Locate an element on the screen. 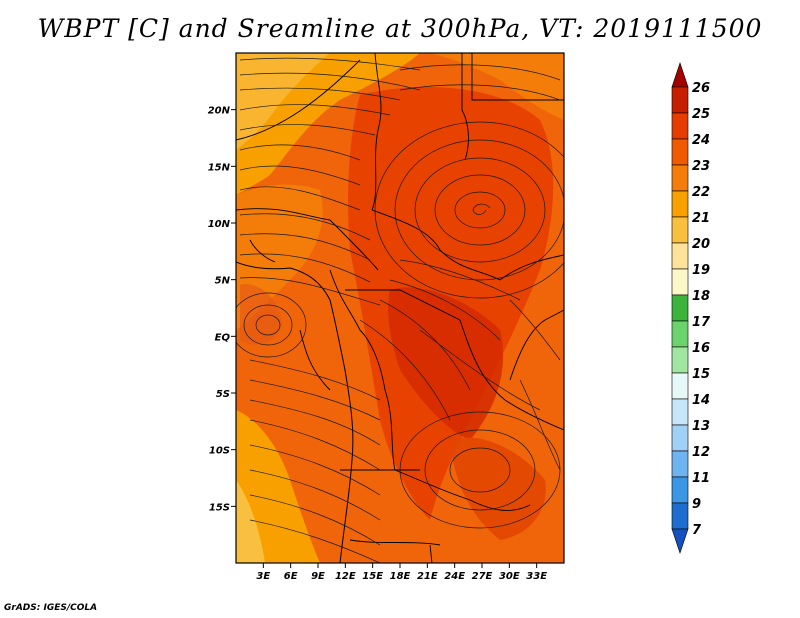 The width and height of the screenshot is (800, 618). colorbar-label: 15 is located at coordinates (701, 374).